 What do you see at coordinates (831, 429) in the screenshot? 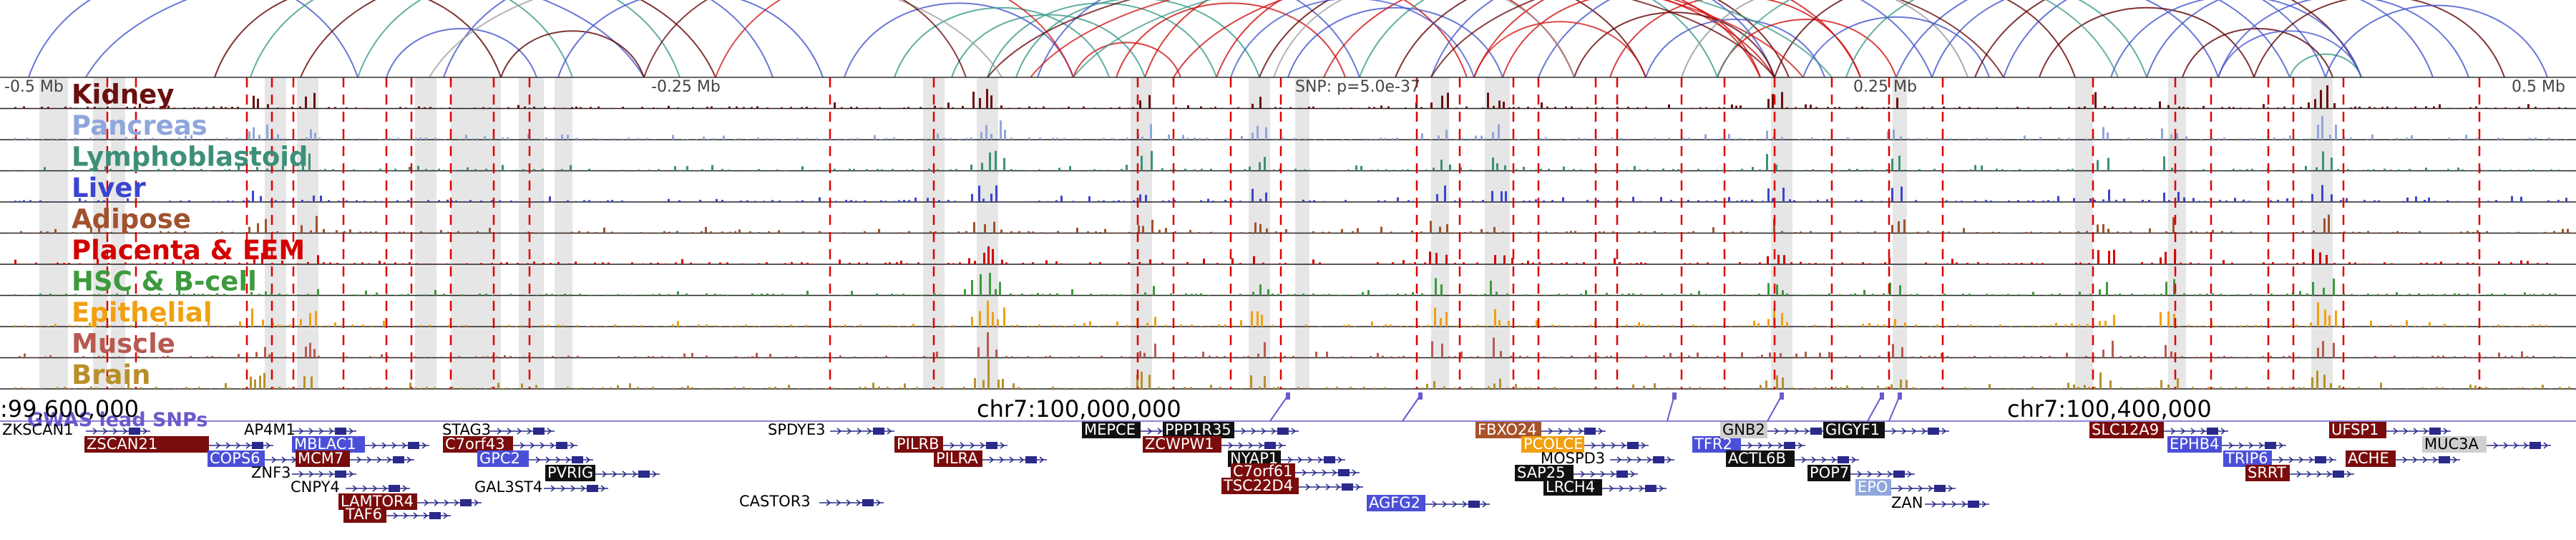
I see `gene-annotation: SPDYE3` at bounding box center [831, 429].